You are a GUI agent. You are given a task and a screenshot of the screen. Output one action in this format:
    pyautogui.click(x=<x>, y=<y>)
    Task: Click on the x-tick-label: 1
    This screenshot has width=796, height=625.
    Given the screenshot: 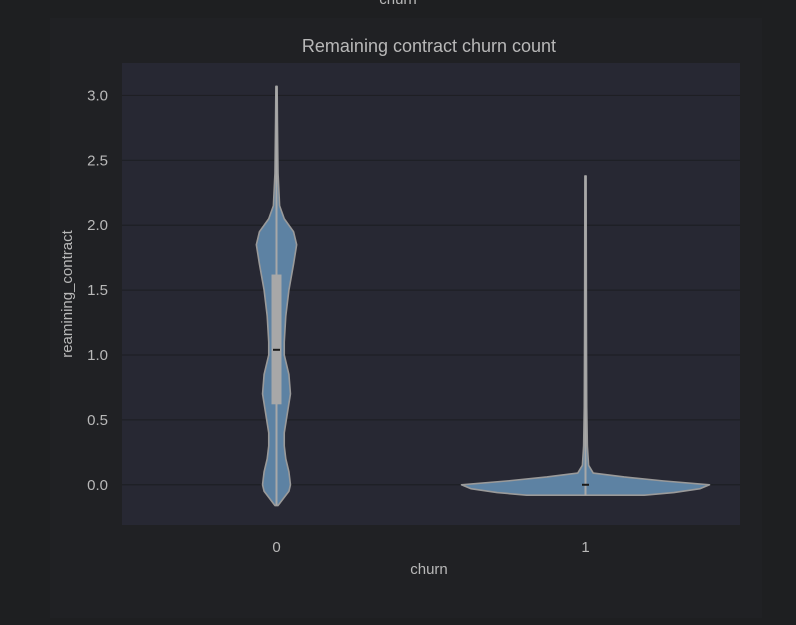 What is the action you would take?
    pyautogui.click(x=585, y=547)
    